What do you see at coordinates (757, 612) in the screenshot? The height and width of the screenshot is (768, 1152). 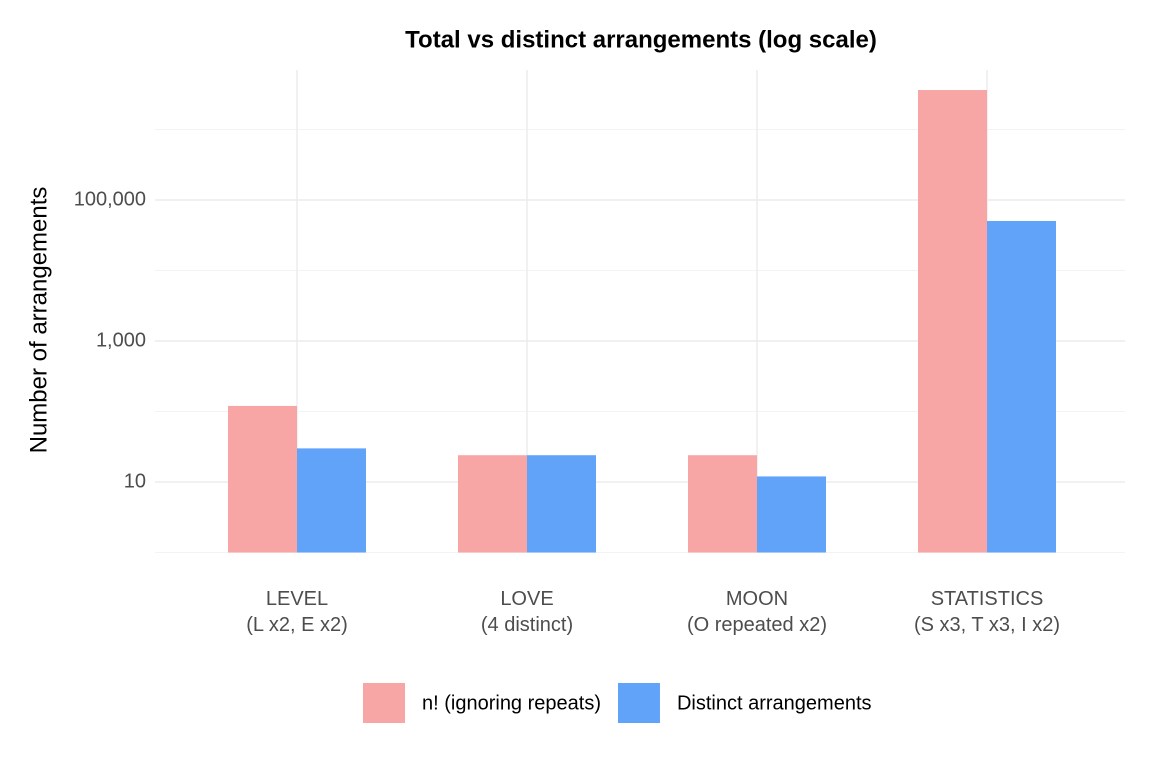 I see `x-tick-label: MOON (O repeated x2)` at bounding box center [757, 612].